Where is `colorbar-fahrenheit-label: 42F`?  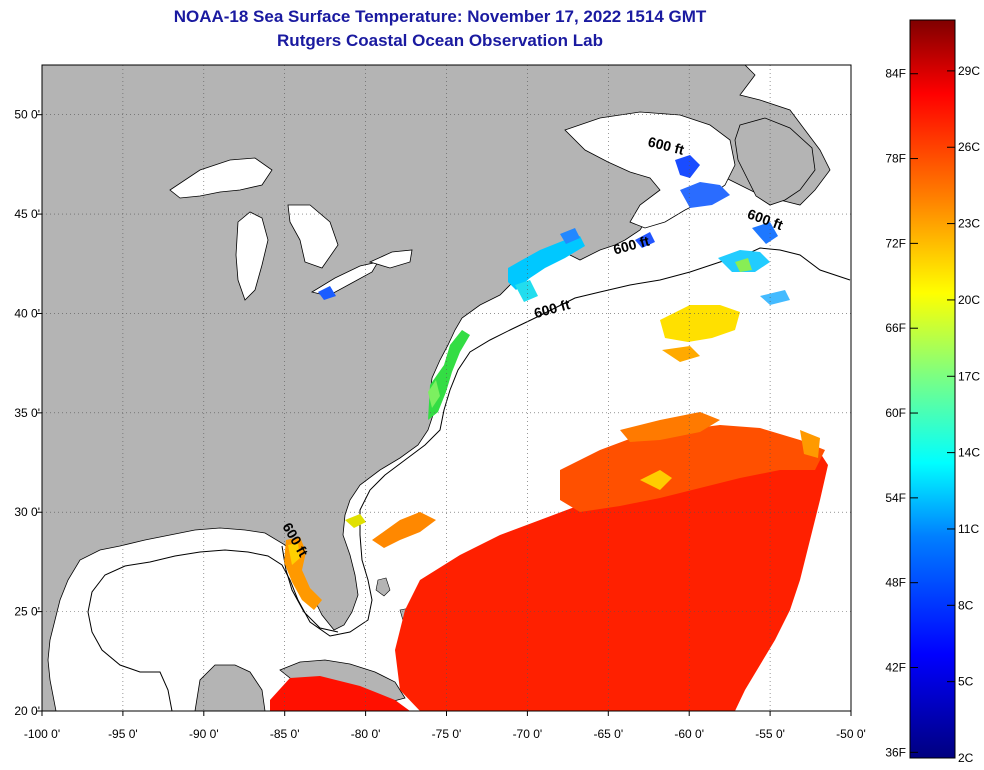
colorbar-fahrenheit-label: 42F is located at coordinates (895, 668).